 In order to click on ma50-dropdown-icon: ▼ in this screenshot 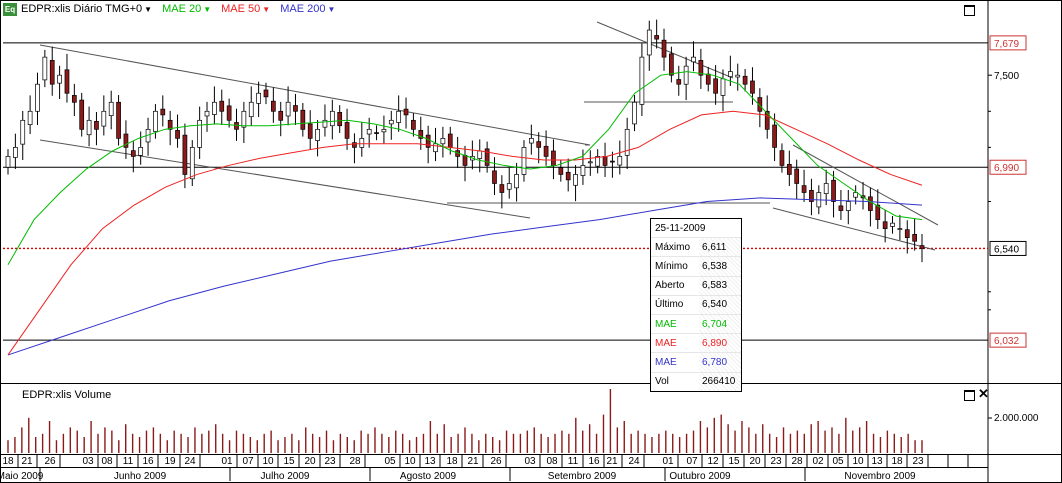, I will do `click(266, 9)`.